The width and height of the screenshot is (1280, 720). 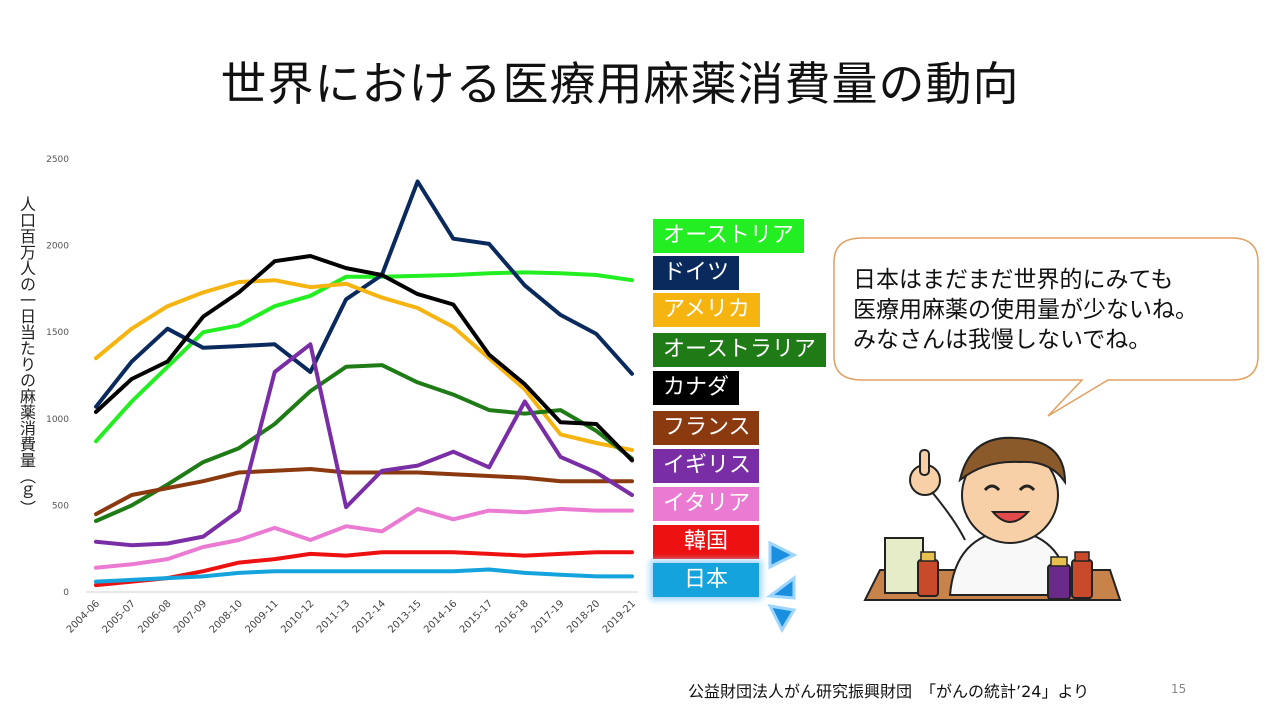 I want to click on page-number: 15, so click(x=1179, y=689).